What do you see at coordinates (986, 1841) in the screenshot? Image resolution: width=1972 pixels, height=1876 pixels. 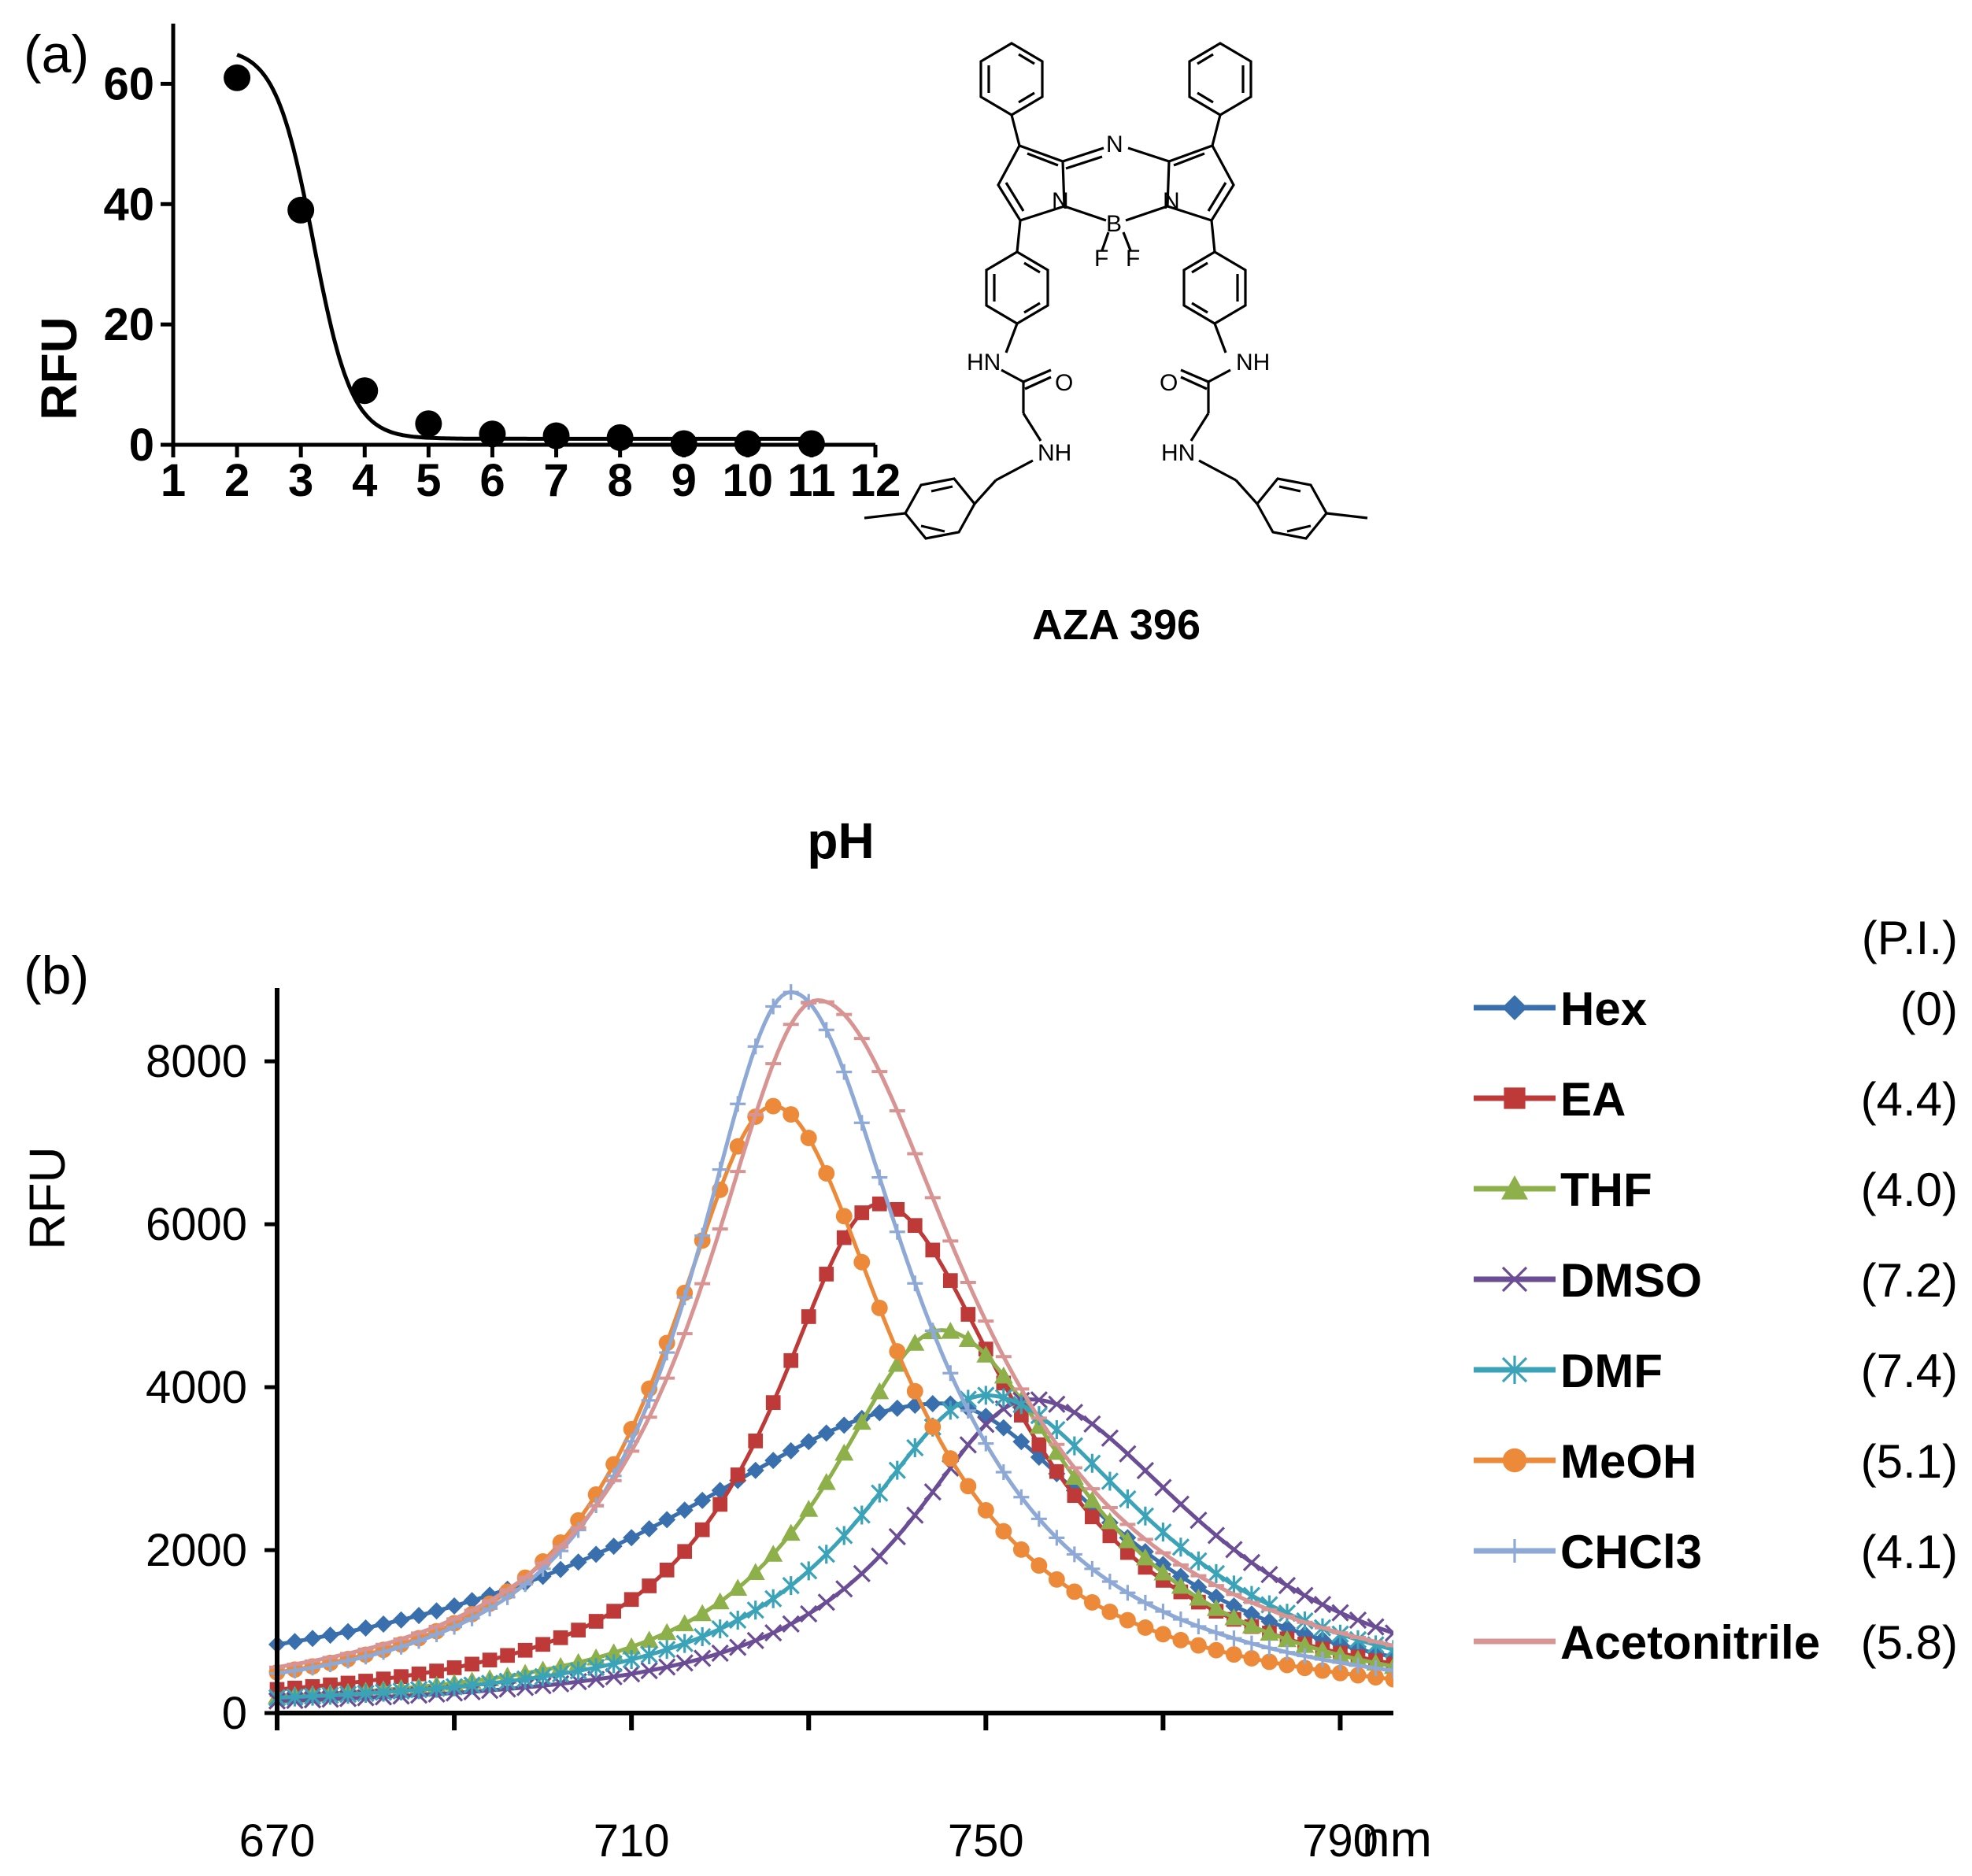 I see `chart-b-x-tick-label: 750` at bounding box center [986, 1841].